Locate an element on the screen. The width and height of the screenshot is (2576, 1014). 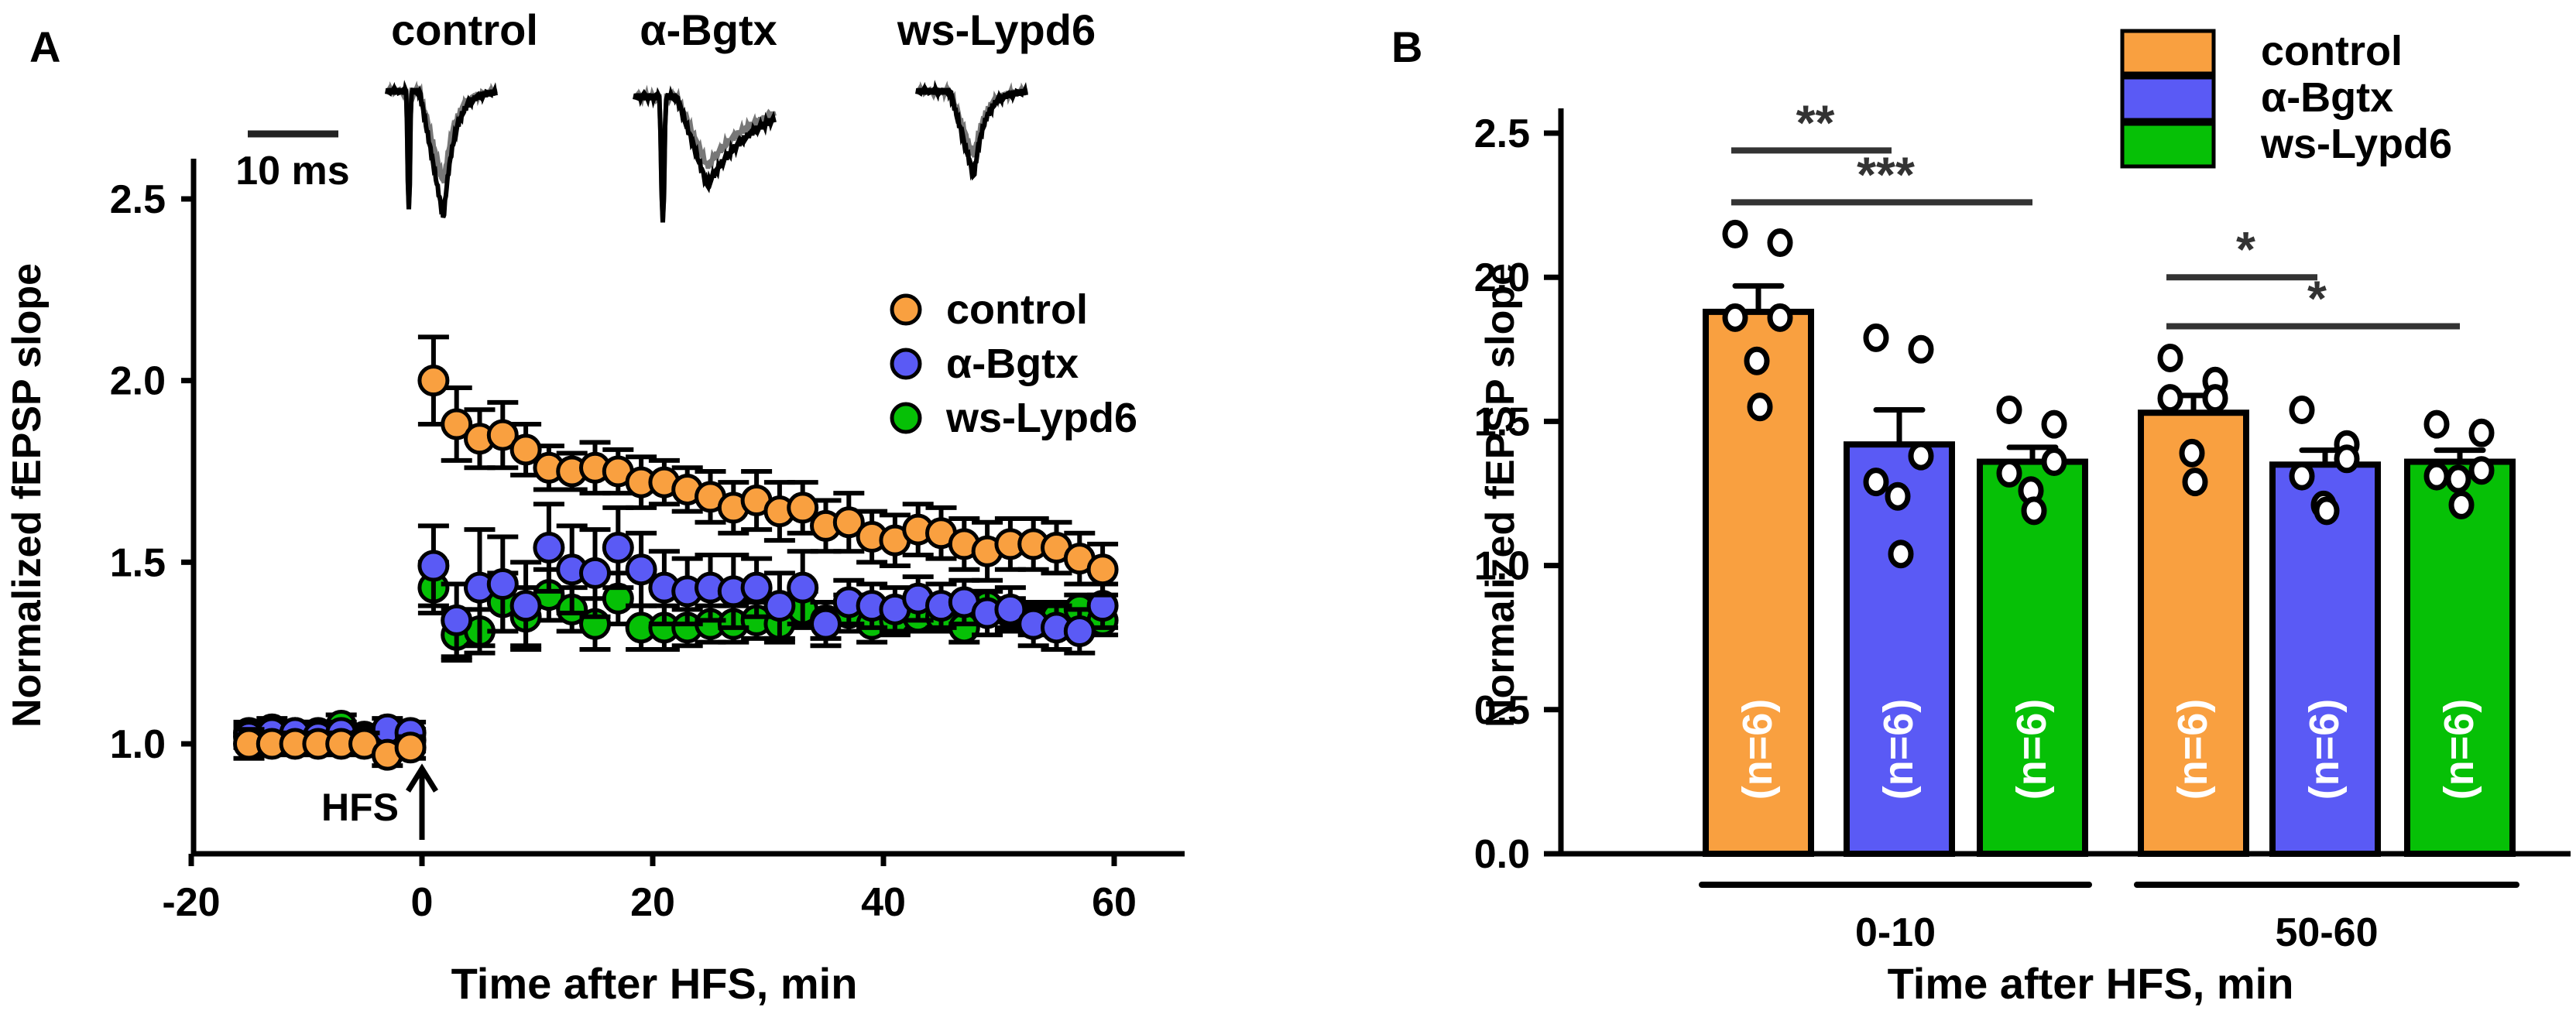
panel-b-xlabel: Time after HFS, min is located at coordinates (2091, 983).